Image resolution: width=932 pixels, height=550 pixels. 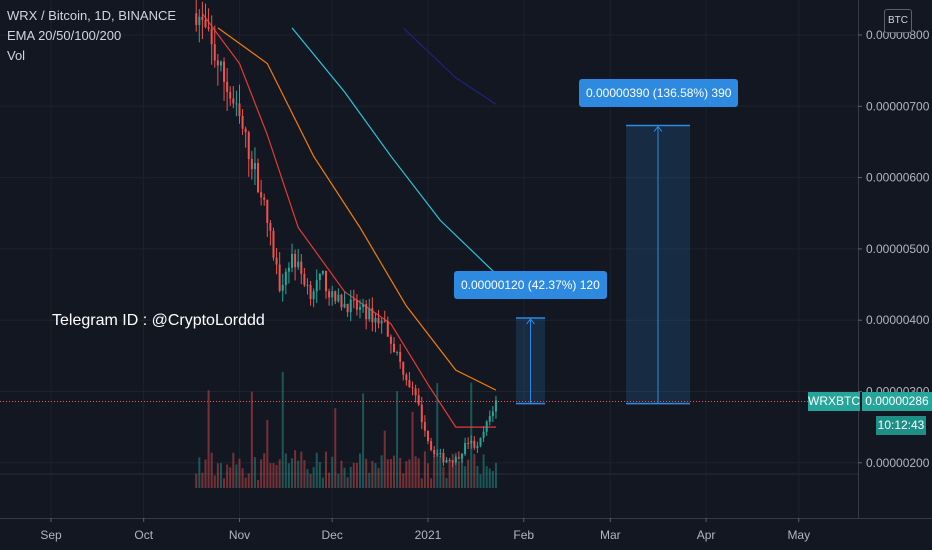 I want to click on measure-label-small: 0.00000120 (42.37%) 120, so click(x=530, y=285).